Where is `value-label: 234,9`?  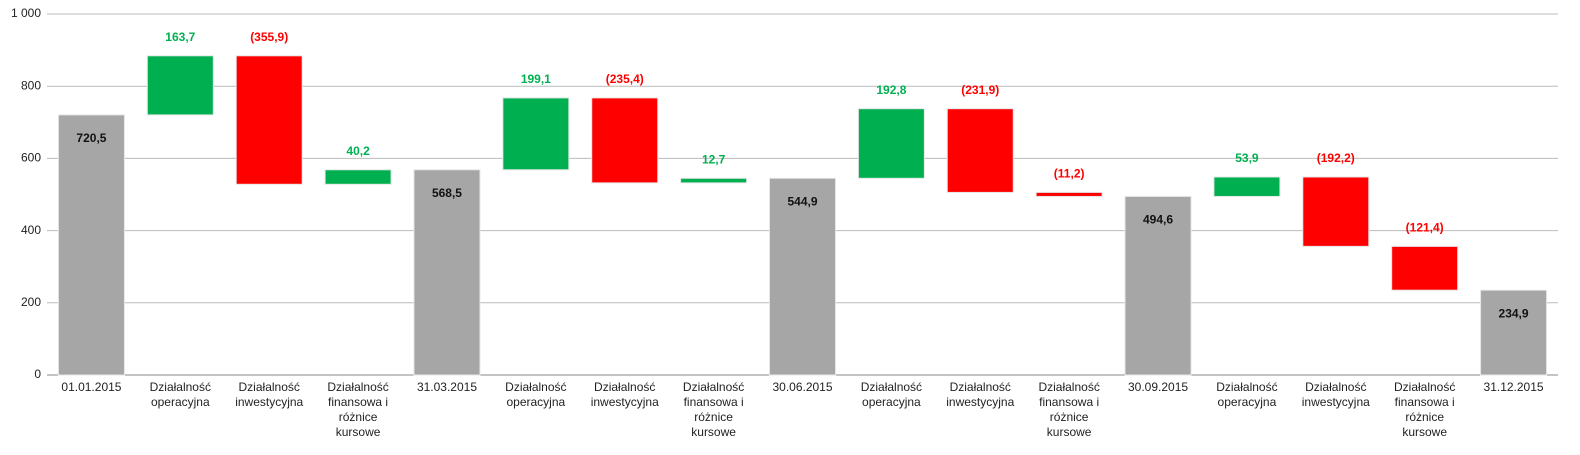 value-label: 234,9 is located at coordinates (1514, 313).